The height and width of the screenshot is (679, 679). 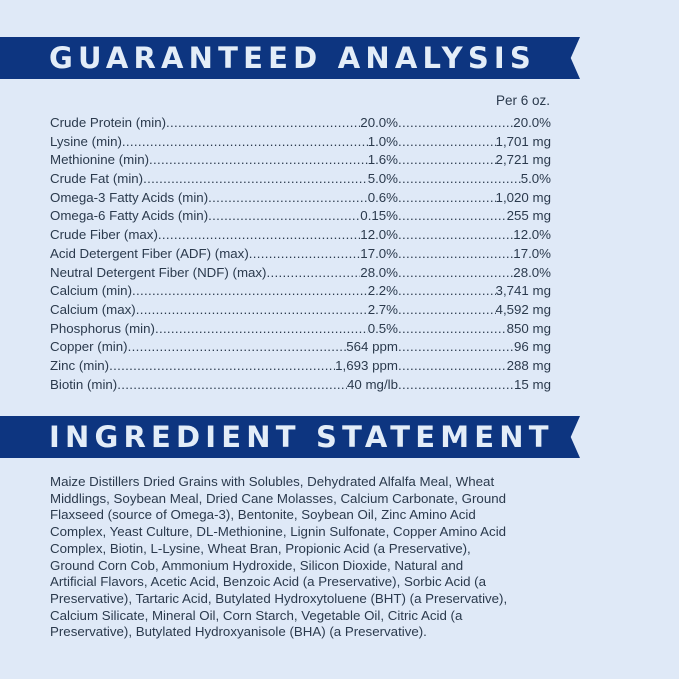 I want to click on nutrient-label: Lysine (min), so click(x=86, y=141).